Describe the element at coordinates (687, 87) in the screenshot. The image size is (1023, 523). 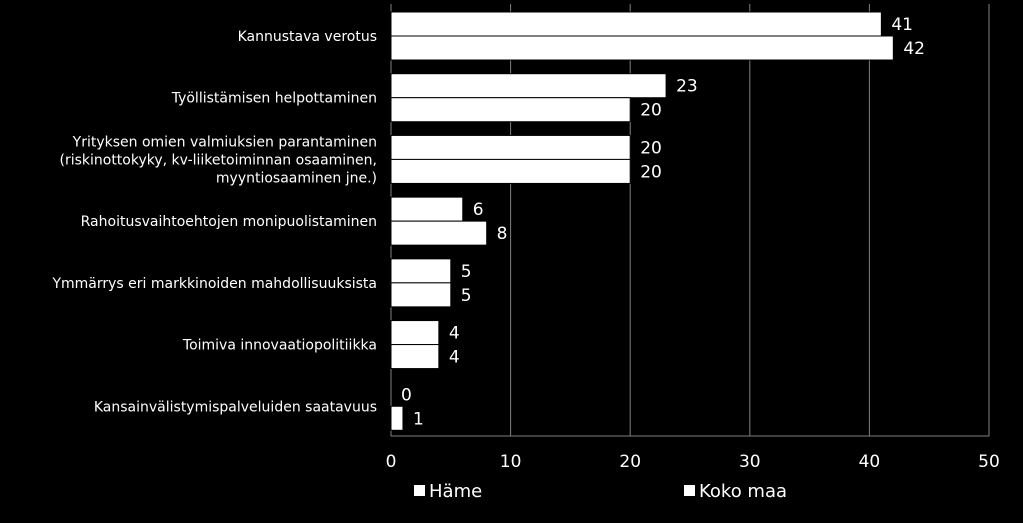
I see `data-label: 23` at that location.